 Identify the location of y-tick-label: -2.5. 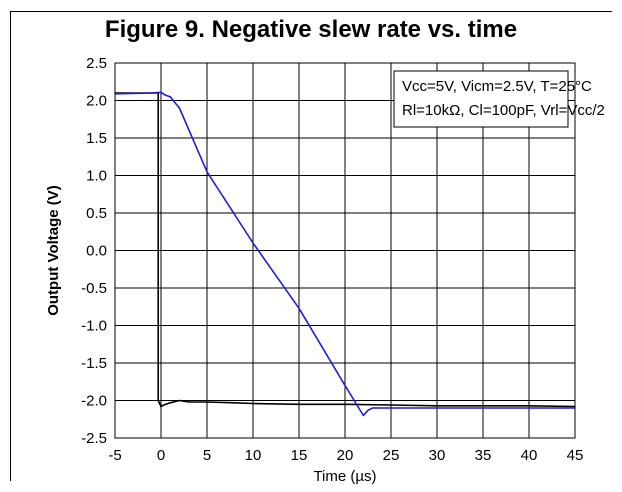
(94, 438).